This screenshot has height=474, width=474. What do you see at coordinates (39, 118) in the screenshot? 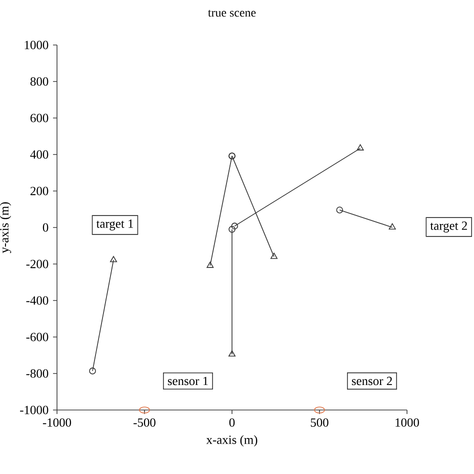
I see `y-tick-label: 600` at bounding box center [39, 118].